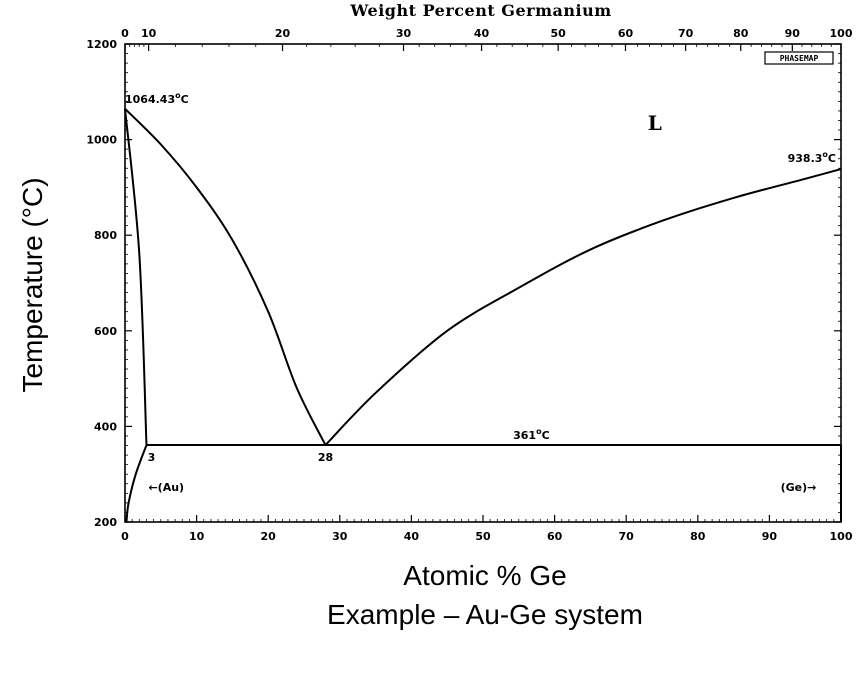  I want to click on top-tick-label: 30, so click(404, 33).